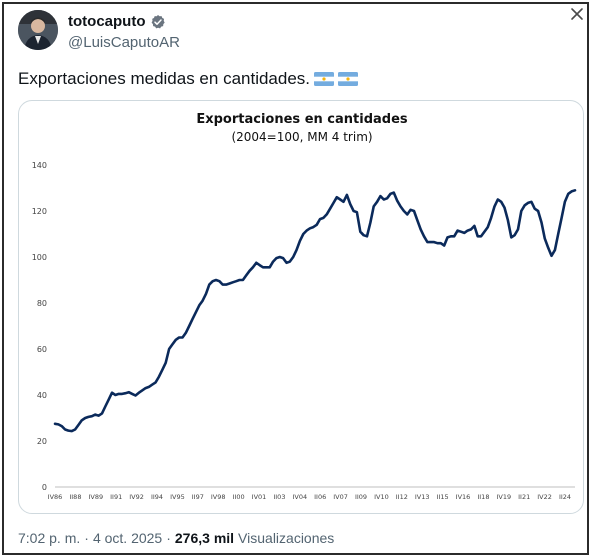 The image size is (597, 560). I want to click on x-tick-label: II12, so click(402, 497).